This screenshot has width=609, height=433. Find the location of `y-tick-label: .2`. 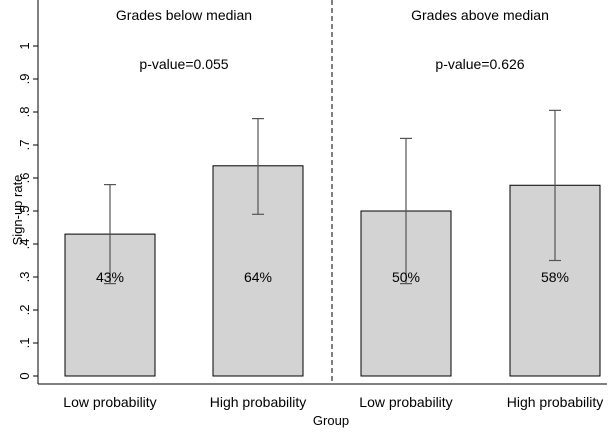

y-tick-label: .2 is located at coordinates (24, 310).